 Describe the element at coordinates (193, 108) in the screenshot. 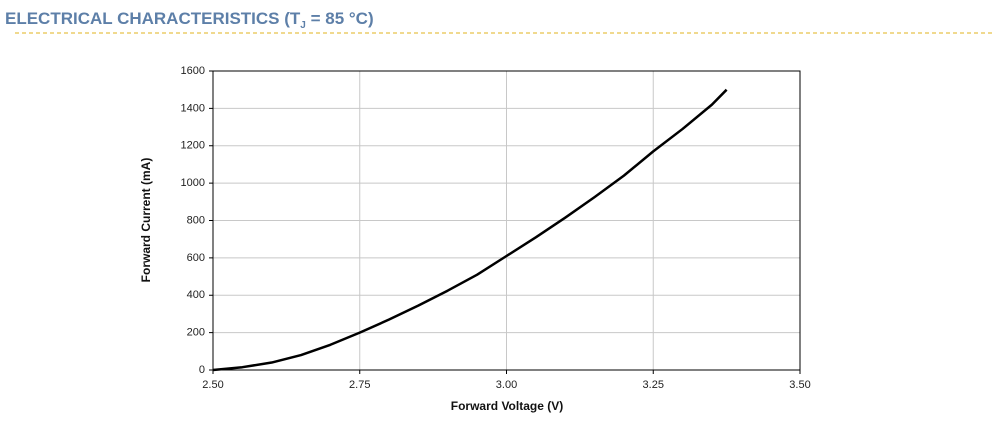

I see `y-tick-label: 1400` at that location.